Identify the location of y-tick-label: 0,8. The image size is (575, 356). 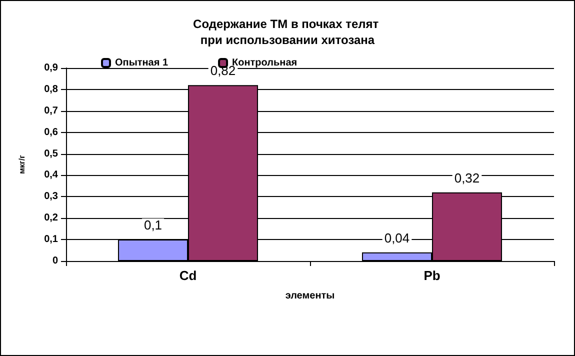
(51, 89).